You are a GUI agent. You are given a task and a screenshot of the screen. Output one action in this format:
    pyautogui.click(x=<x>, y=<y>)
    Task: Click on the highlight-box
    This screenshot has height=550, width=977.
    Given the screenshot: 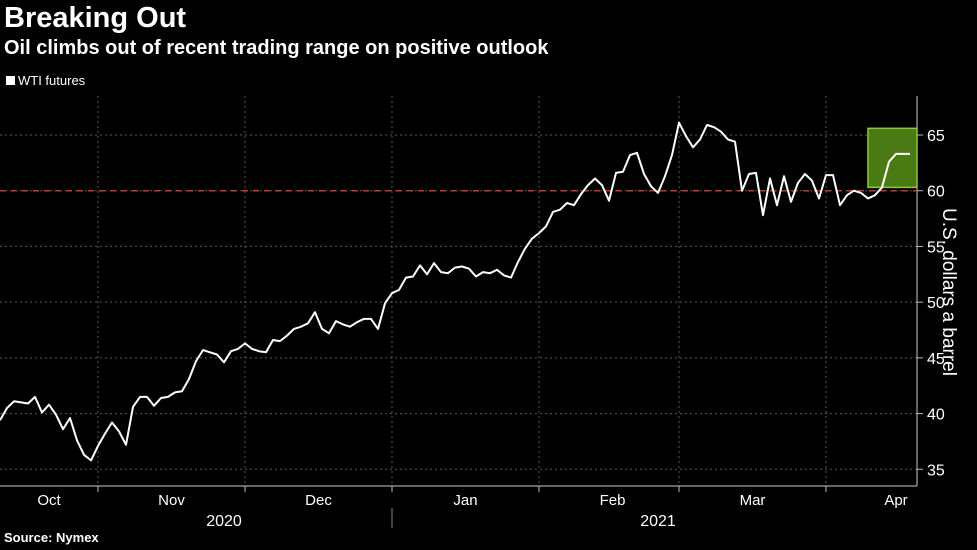 What is the action you would take?
    pyautogui.click(x=892, y=158)
    